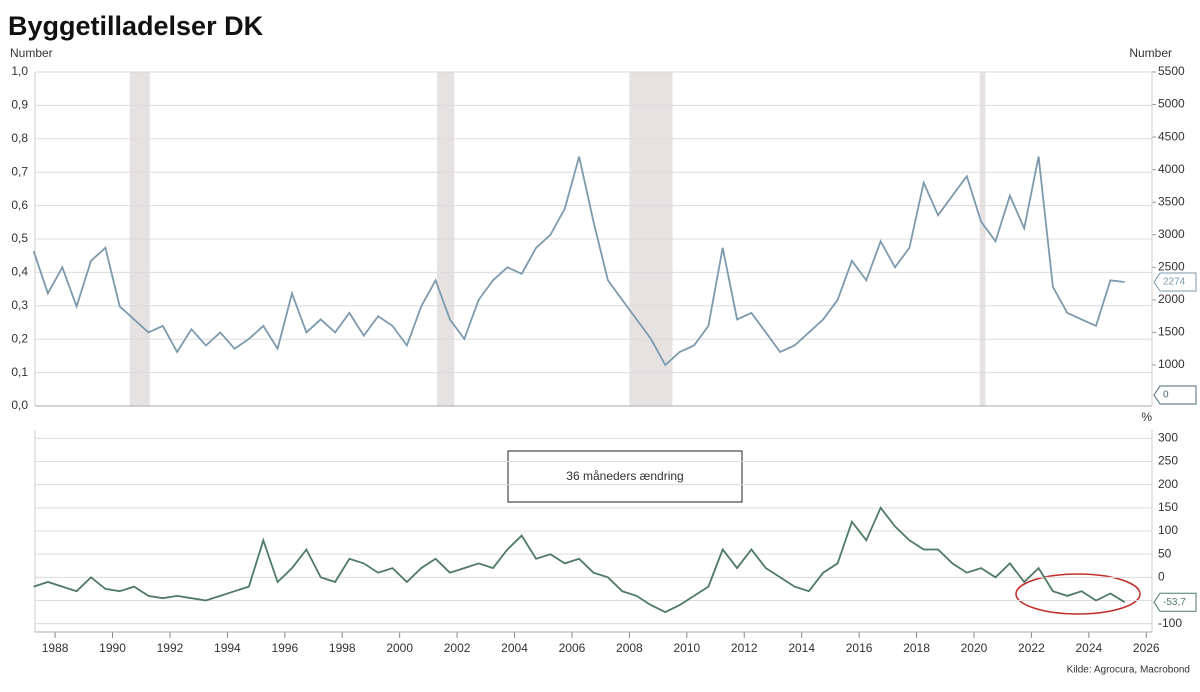  I want to click on y2-tick-label: 3500, so click(1171, 201).